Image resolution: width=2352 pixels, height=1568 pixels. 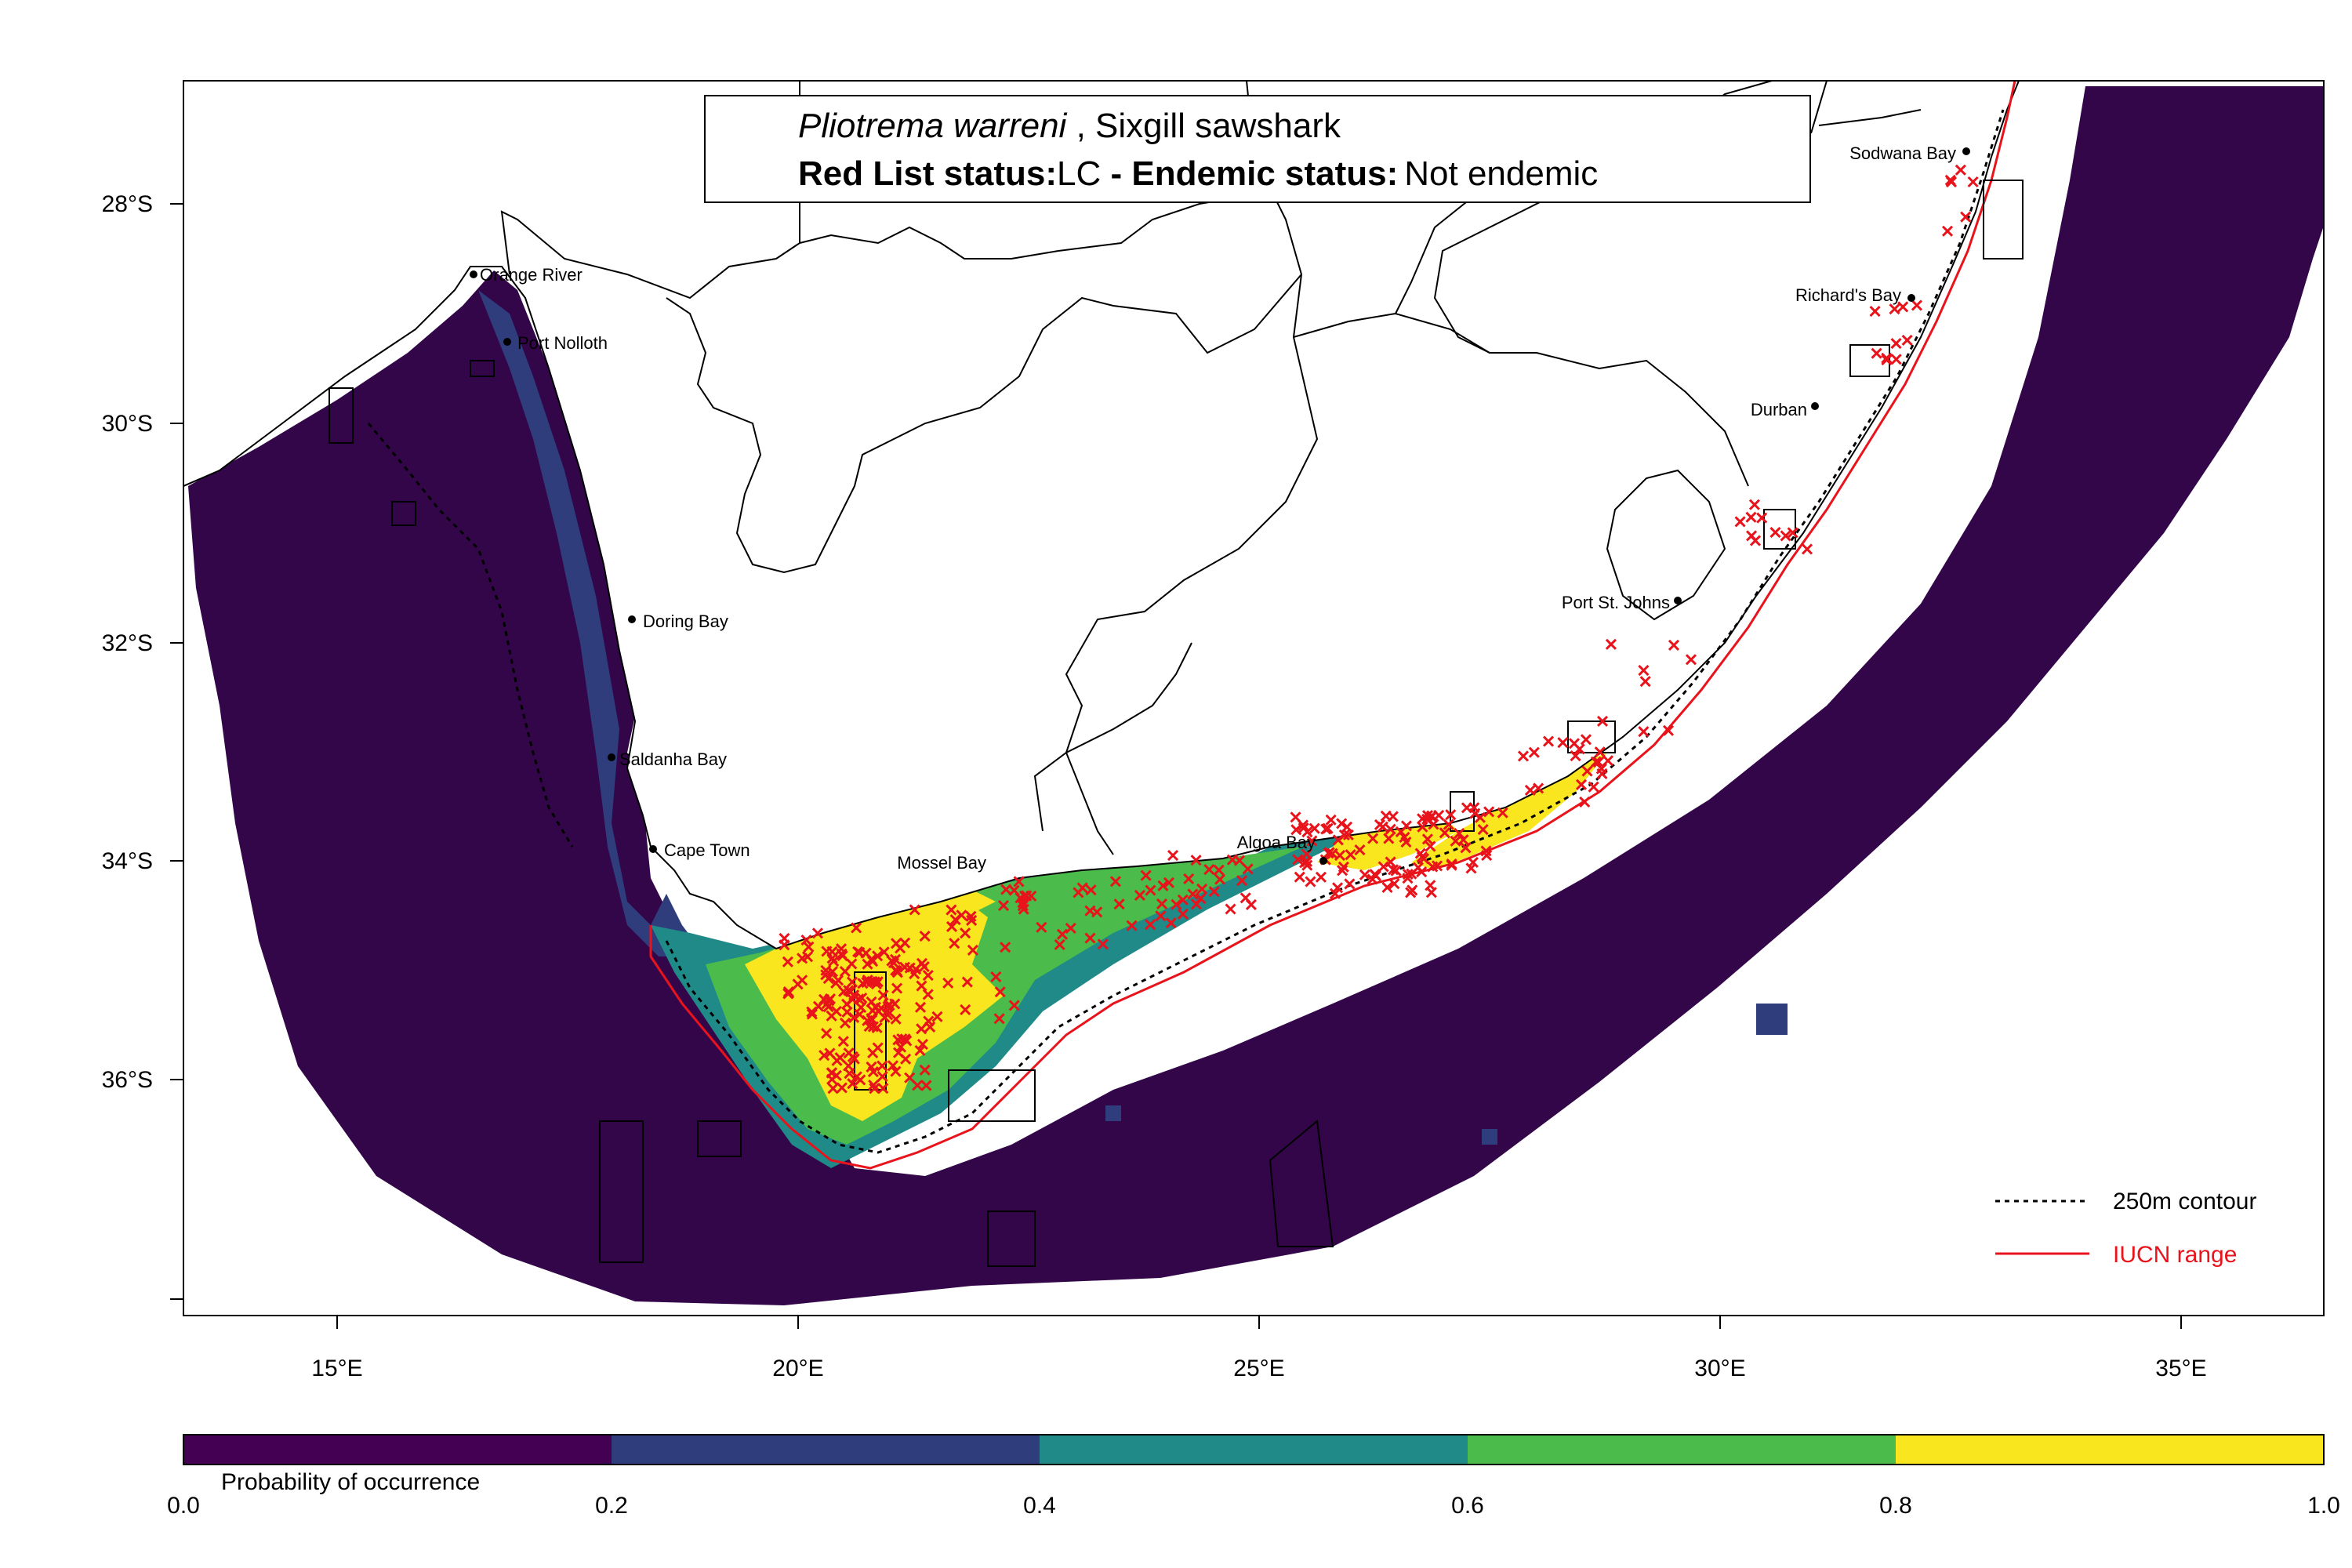 What do you see at coordinates (933, 126) in the screenshot?
I see `species-name: Pliotrema warreni` at bounding box center [933, 126].